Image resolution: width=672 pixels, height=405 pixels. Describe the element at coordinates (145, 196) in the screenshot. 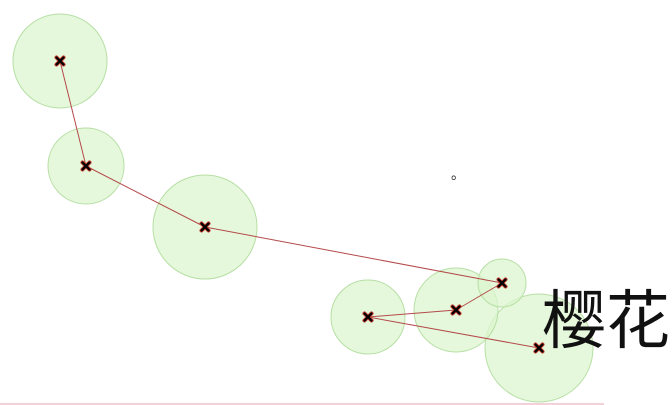

I see `link-n2-n3` at that location.